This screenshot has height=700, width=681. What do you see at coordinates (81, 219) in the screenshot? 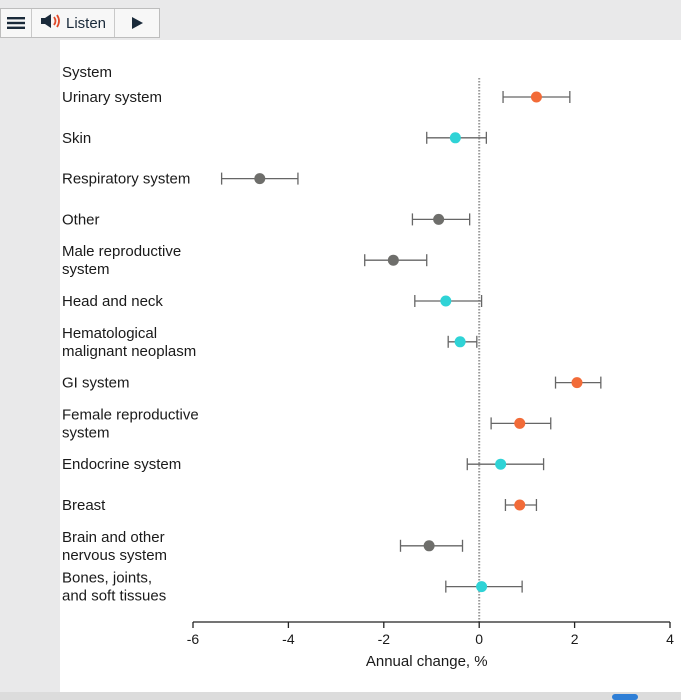
I see `row-label: Other` at bounding box center [81, 219].